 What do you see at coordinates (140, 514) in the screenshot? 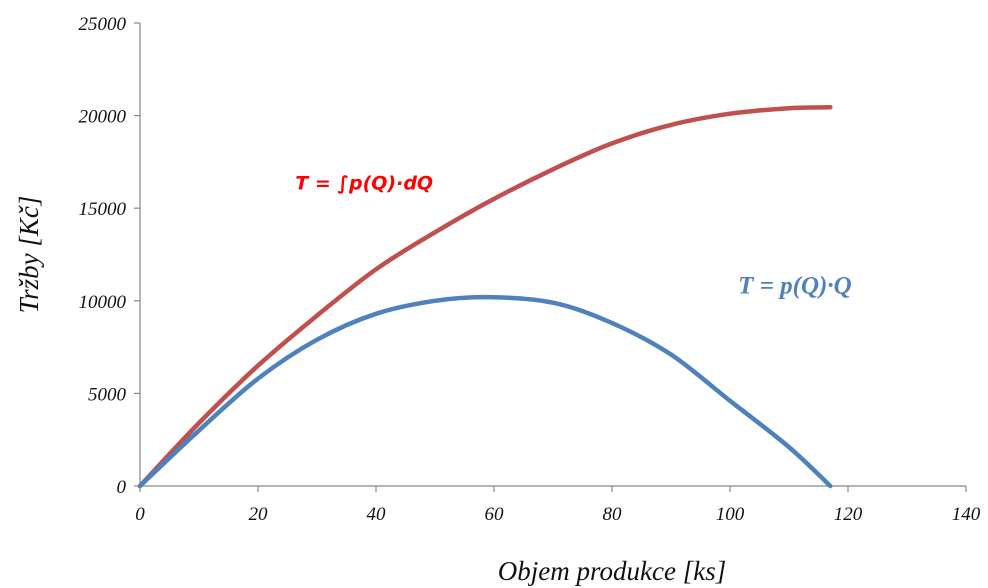
I see `x-tick-label: 0` at bounding box center [140, 514].